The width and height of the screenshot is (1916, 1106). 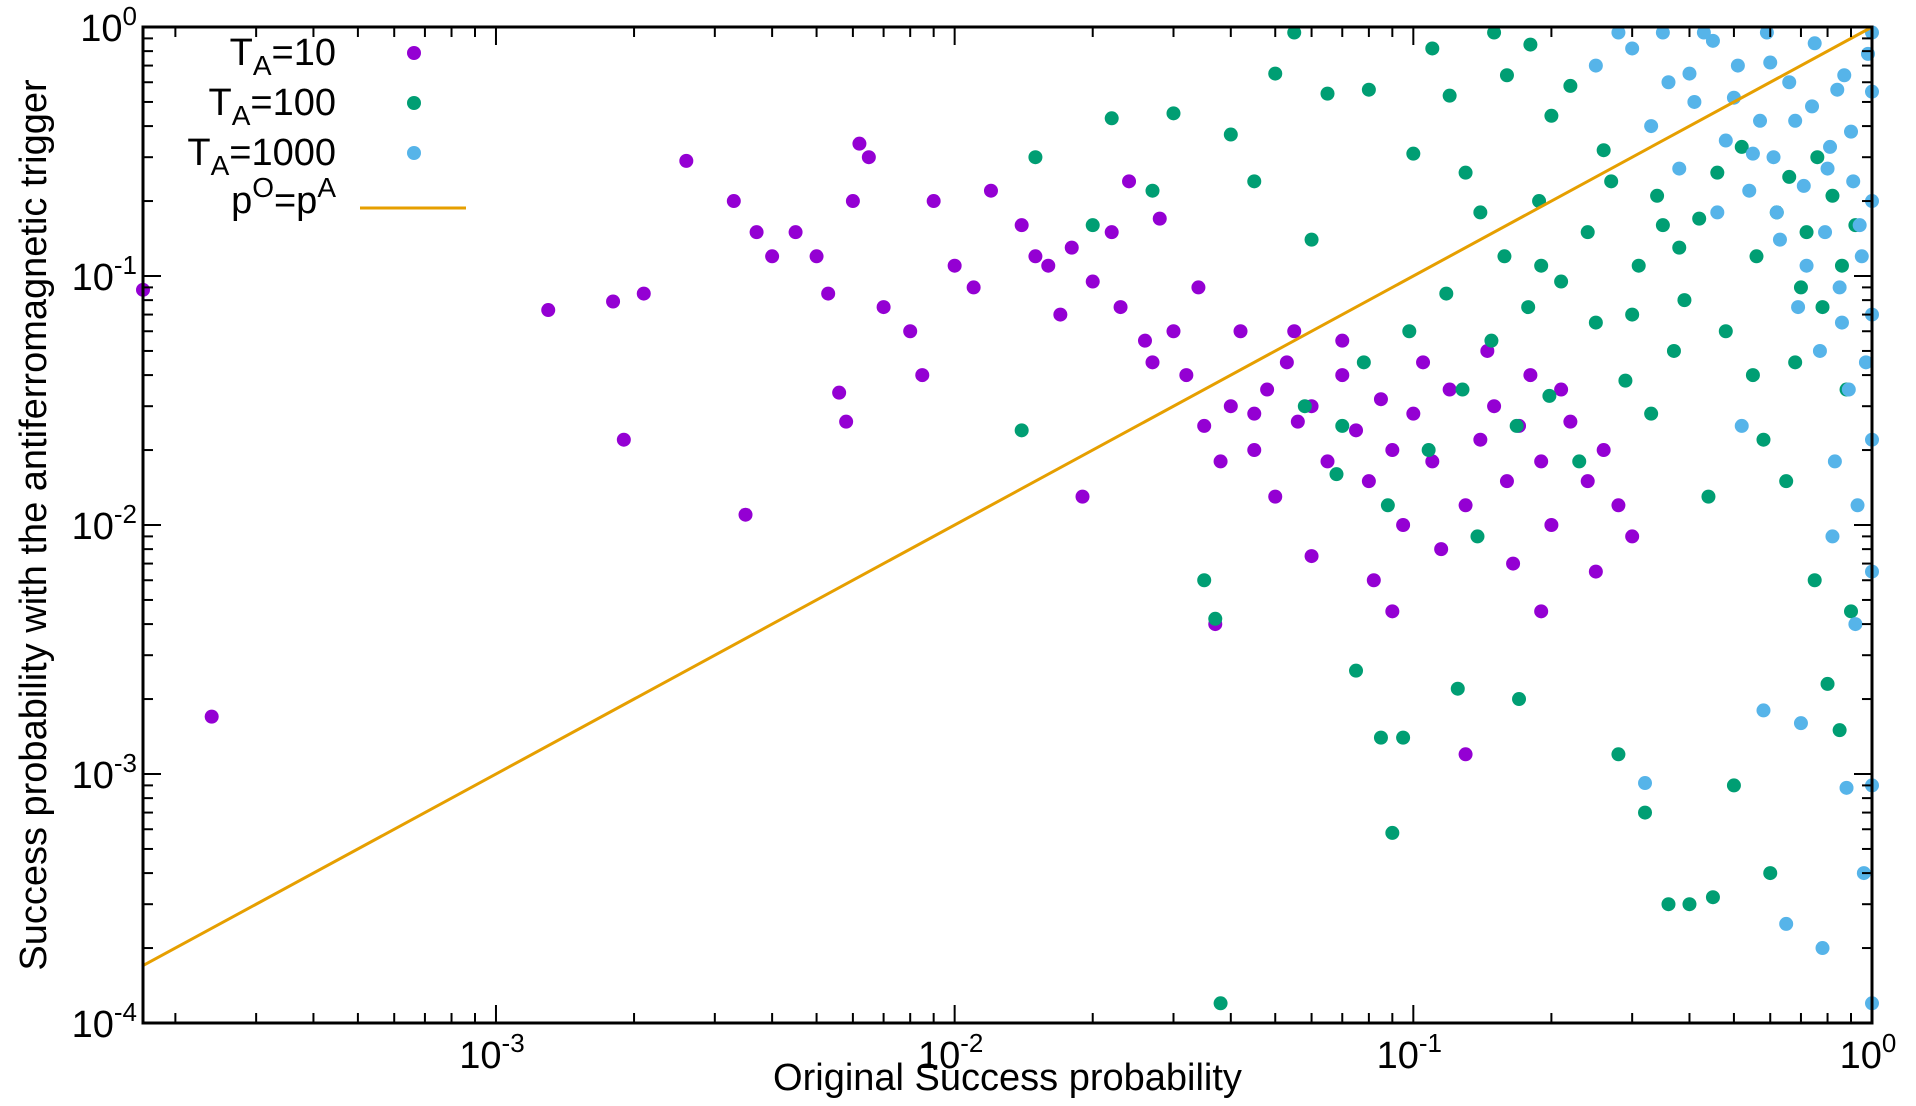 I want to click on y-tick-label: 10⁰, so click(x=108, y=25).